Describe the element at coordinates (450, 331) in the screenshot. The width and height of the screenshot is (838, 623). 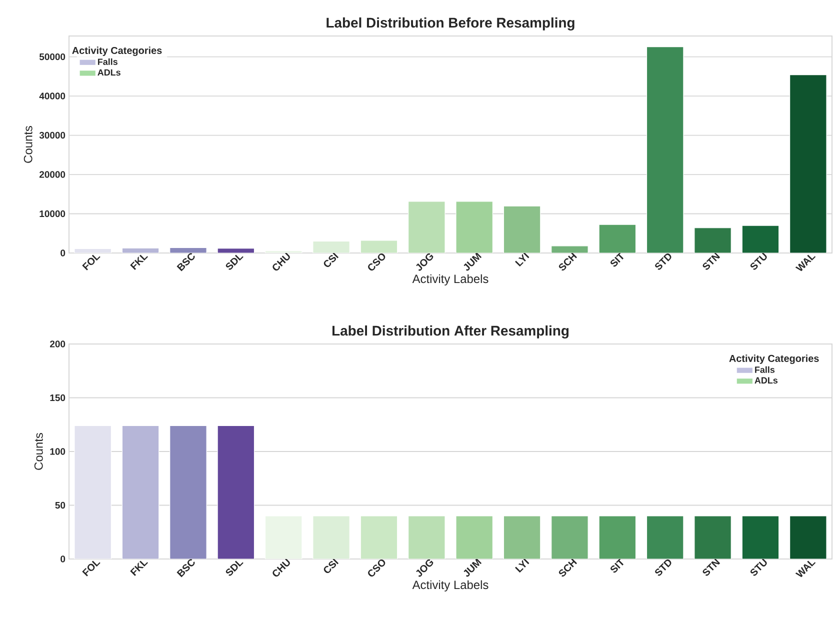
I see `chart-title: Label Distribution After Resampling` at that location.